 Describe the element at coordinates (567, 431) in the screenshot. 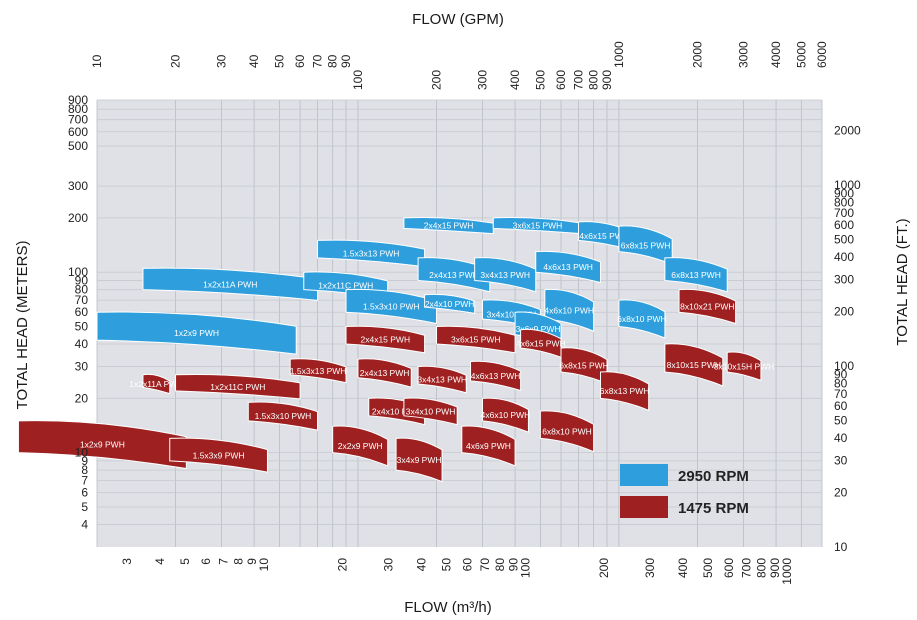

I see `region-label: 6x8x10 PWH` at that location.